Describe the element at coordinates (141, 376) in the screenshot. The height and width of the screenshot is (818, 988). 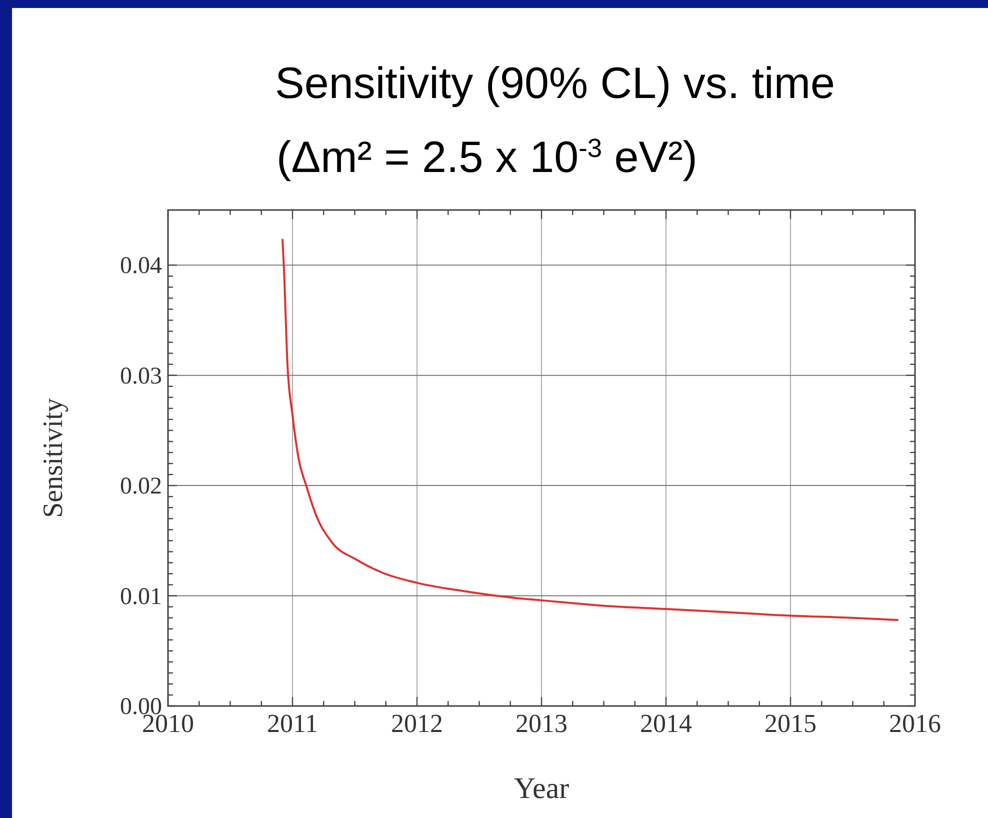
I see `y-tick-label: 0.03` at that location.